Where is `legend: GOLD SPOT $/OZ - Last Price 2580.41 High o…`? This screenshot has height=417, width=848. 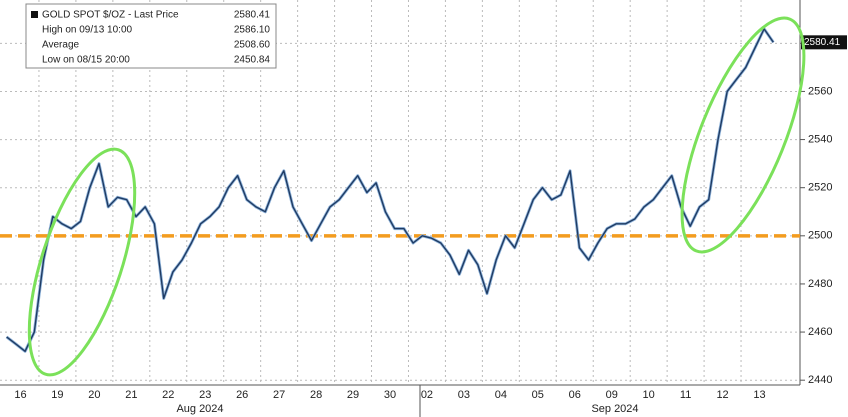
legend: GOLD SPOT $/OZ - Last Price 2580.41 High o… is located at coordinates (151, 36).